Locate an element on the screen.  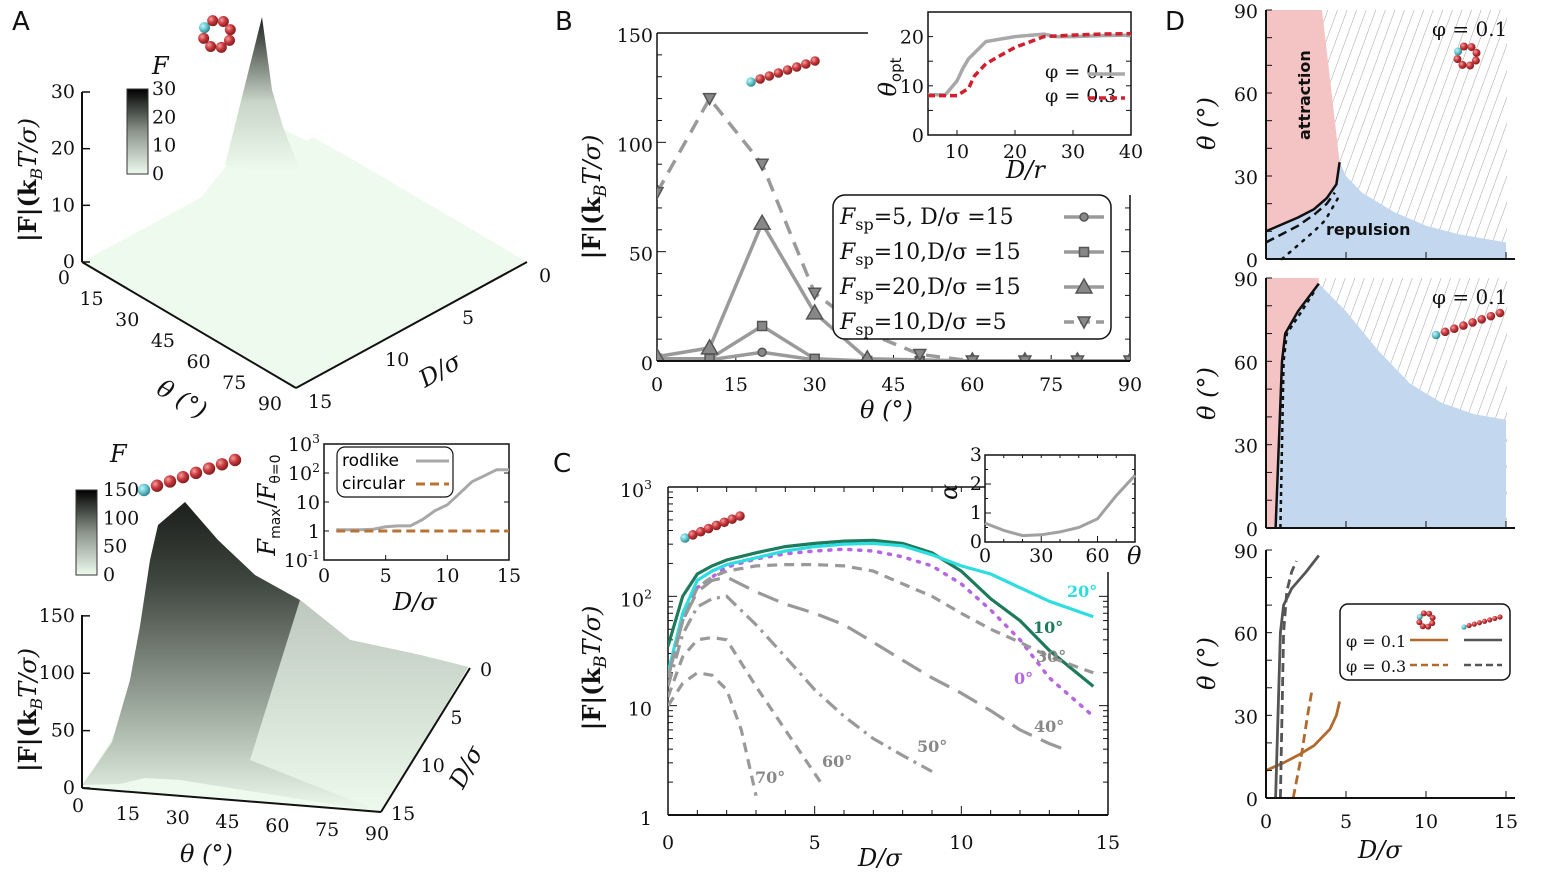
d-bottom-ylabel: θ (°) is located at coordinates (1207, 663).